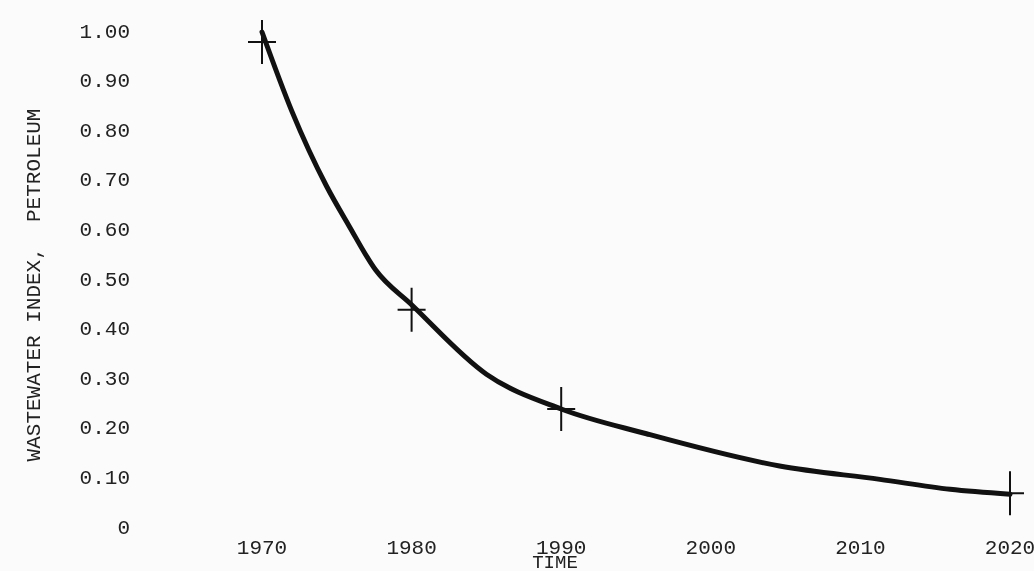 This screenshot has width=1034, height=571. I want to click on y-tick-label: 0.80, so click(104, 131).